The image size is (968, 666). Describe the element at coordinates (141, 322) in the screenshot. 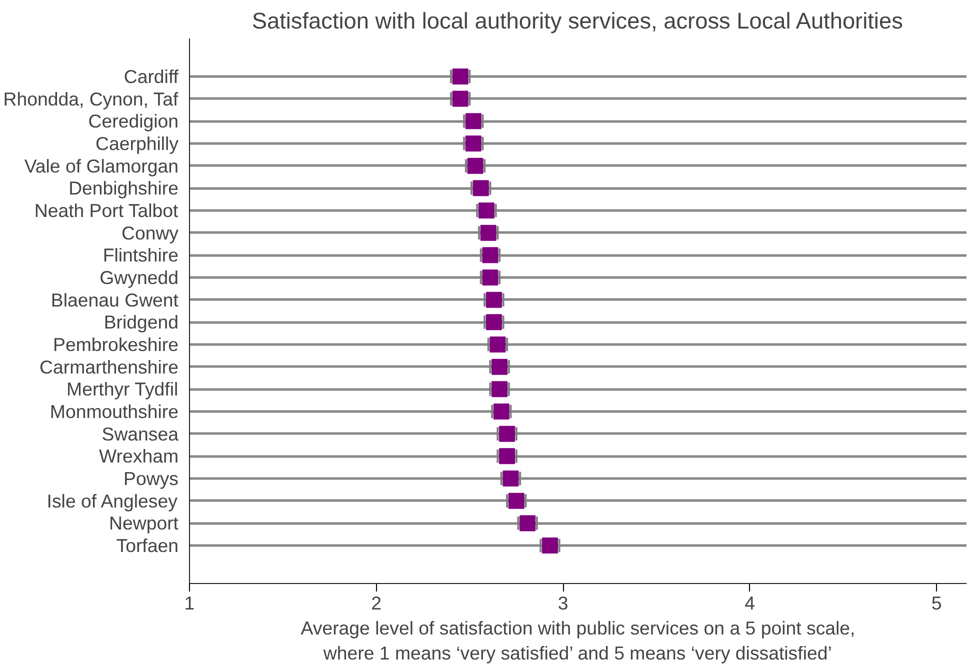

I see `y-tick-label: Bridgend` at that location.